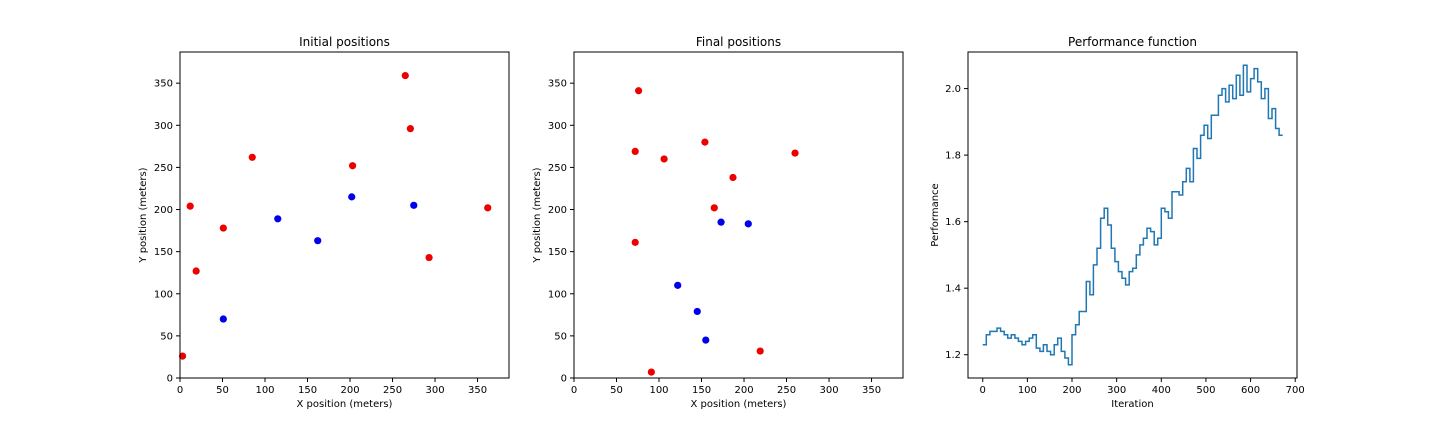 The width and height of the screenshot is (1440, 436). I want to click on x-tick-label: 700, so click(1295, 390).